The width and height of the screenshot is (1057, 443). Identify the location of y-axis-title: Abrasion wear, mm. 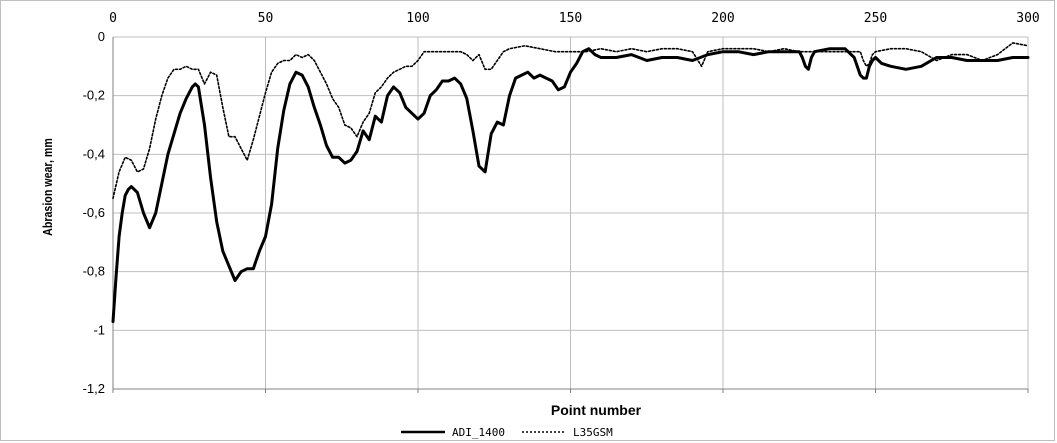
(47, 187).